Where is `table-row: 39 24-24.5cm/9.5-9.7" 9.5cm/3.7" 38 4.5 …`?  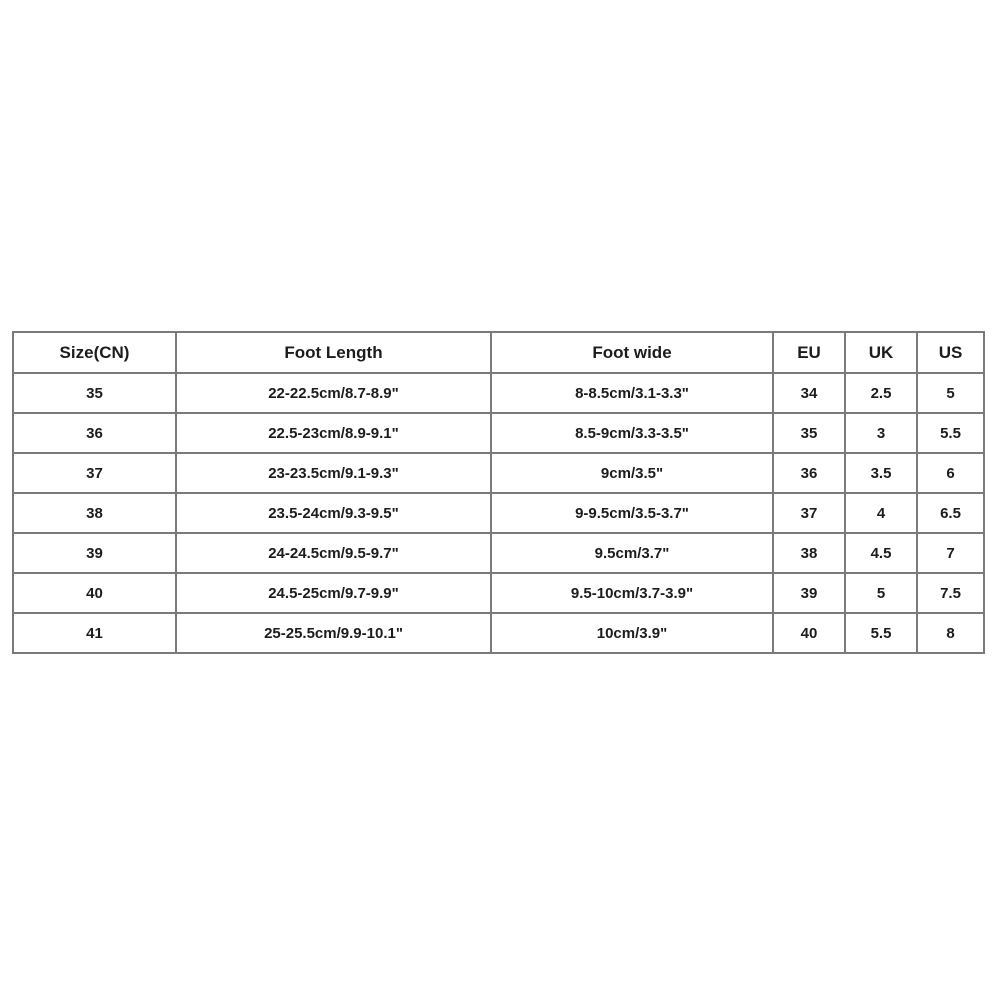
table-row: 39 24-24.5cm/9.5-9.7" 9.5cm/3.7" 38 4.5 … is located at coordinates (498, 553).